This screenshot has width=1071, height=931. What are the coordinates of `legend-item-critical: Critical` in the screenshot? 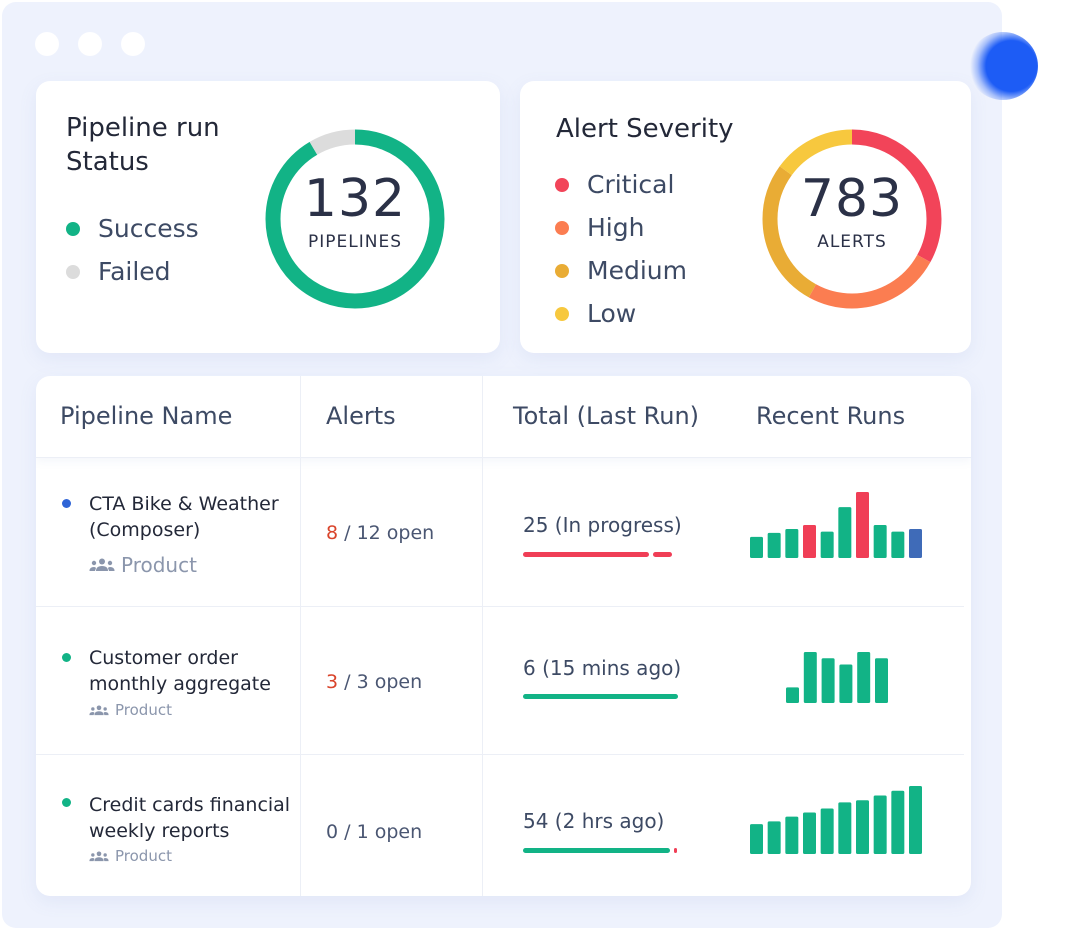 It's located at (621, 184).